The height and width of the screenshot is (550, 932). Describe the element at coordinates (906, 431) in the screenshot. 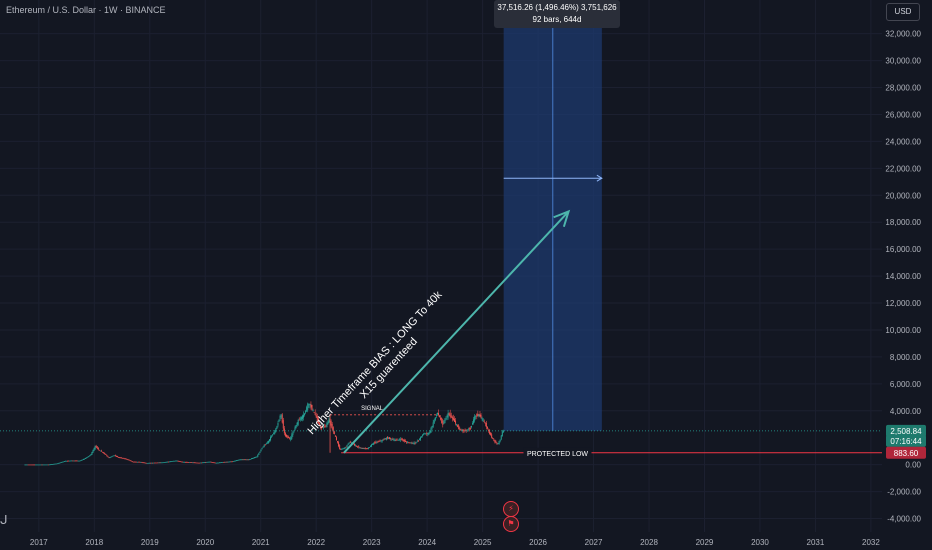

I see `current-price-tag: 2,508.84` at that location.